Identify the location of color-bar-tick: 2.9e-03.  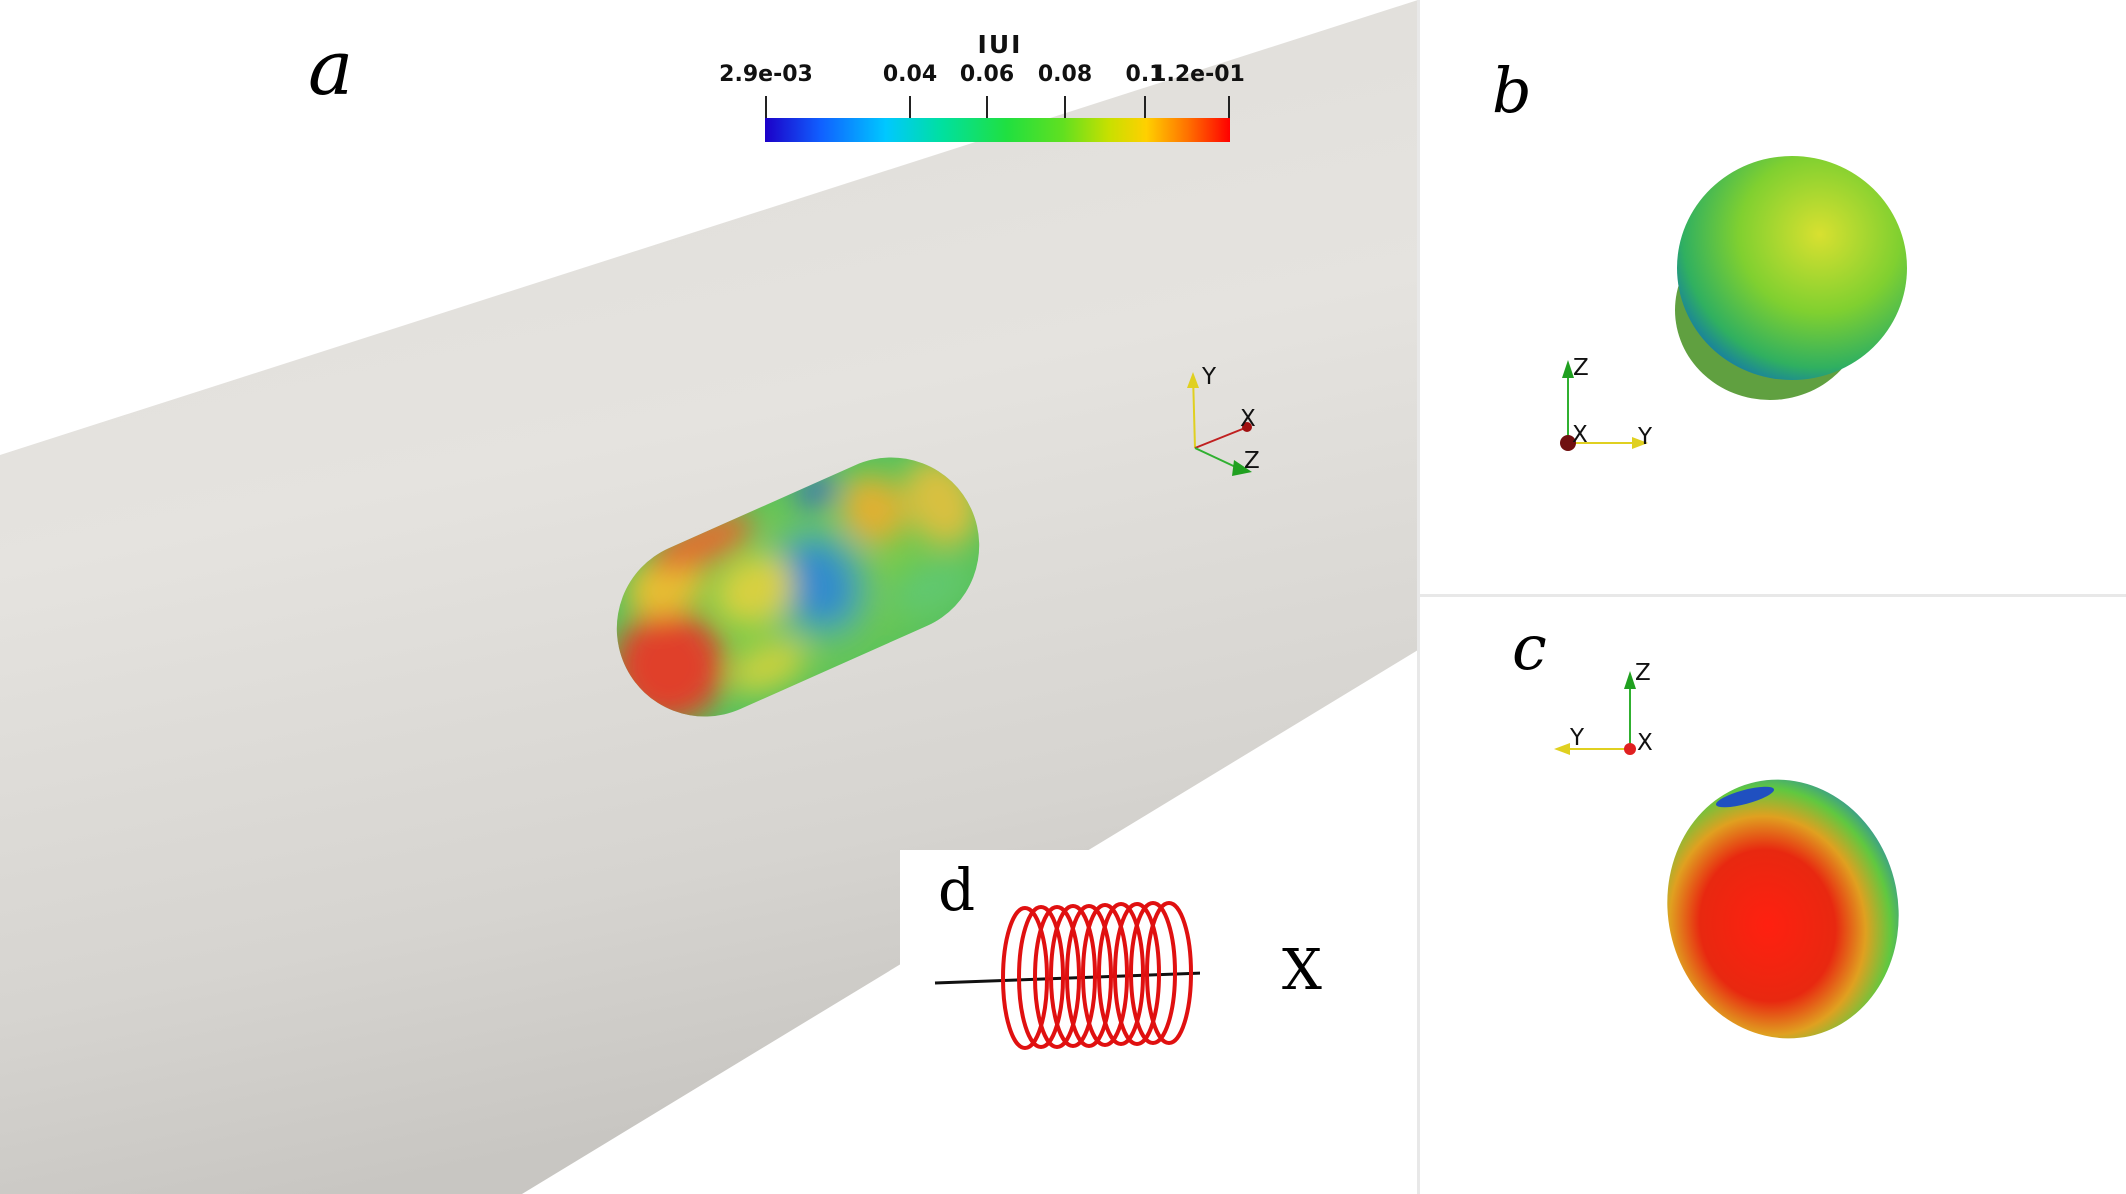
(766, 74).